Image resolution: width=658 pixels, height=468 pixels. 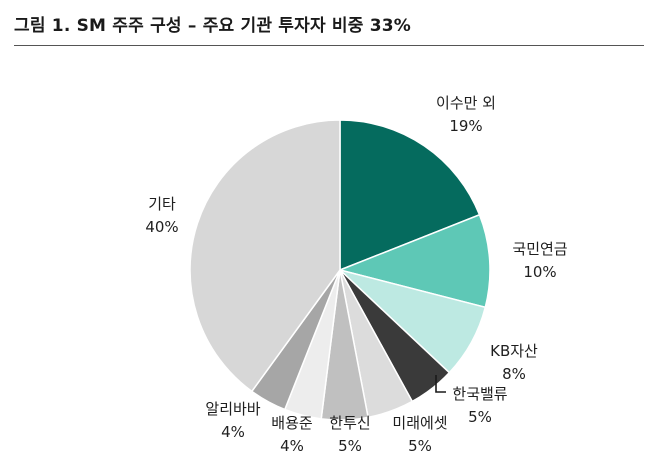 What do you see at coordinates (350, 423) in the screenshot?
I see `slice-label-text: 한투신` at bounding box center [350, 423].